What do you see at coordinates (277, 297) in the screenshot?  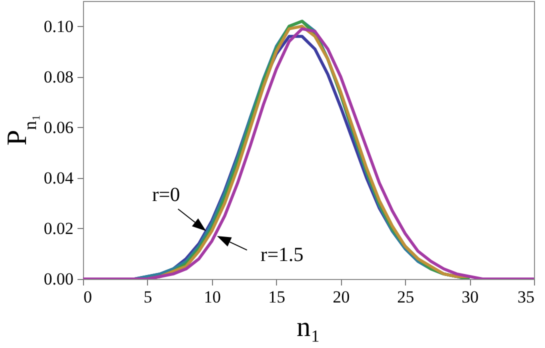 I see `x-tick-label: 15` at bounding box center [277, 297].